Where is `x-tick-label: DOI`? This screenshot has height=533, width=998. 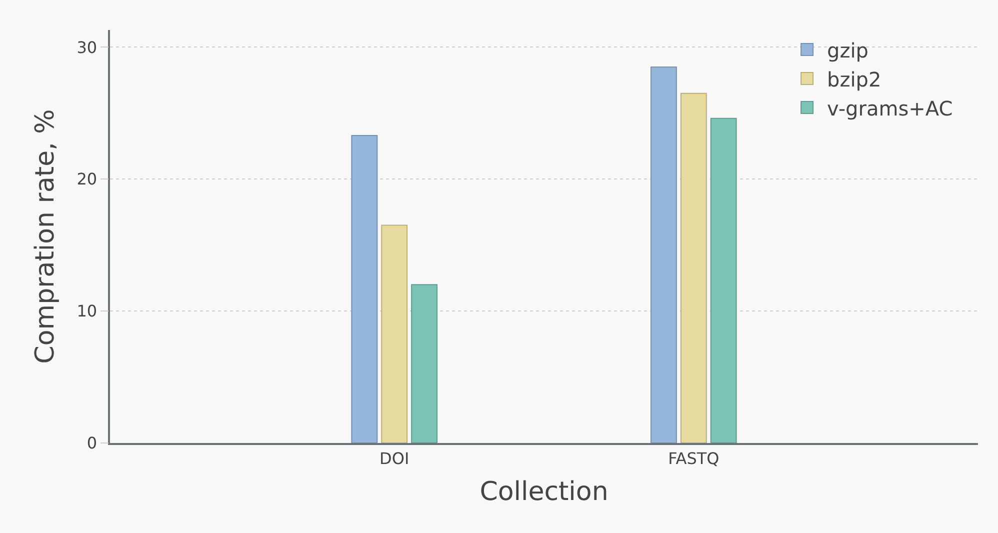 x-tick-label: DOI is located at coordinates (395, 458).